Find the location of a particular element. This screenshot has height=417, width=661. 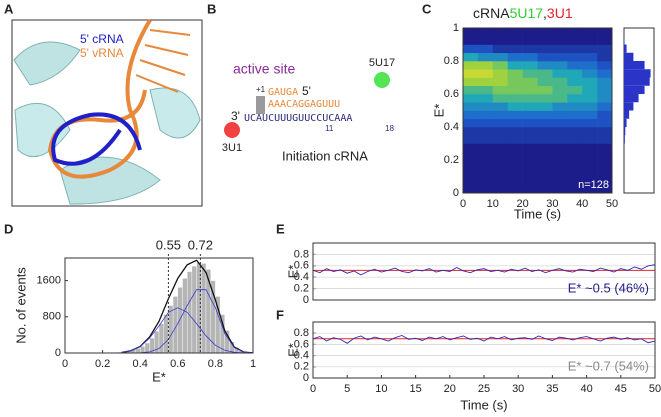

active-site-label: active site is located at coordinates (264, 69).